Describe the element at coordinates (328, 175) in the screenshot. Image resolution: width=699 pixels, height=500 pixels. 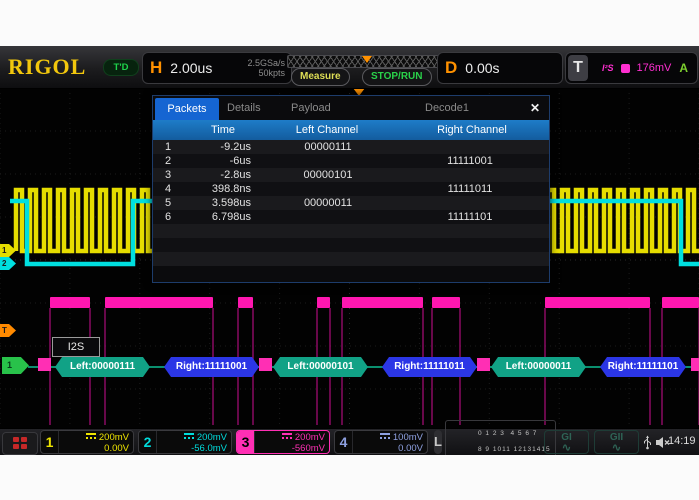
I see `packet-cell: 00000101` at that location.